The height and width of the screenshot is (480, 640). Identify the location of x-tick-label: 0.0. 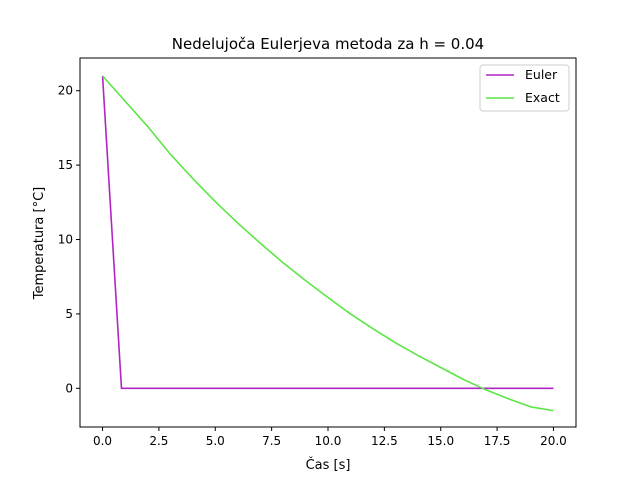
(102, 441).